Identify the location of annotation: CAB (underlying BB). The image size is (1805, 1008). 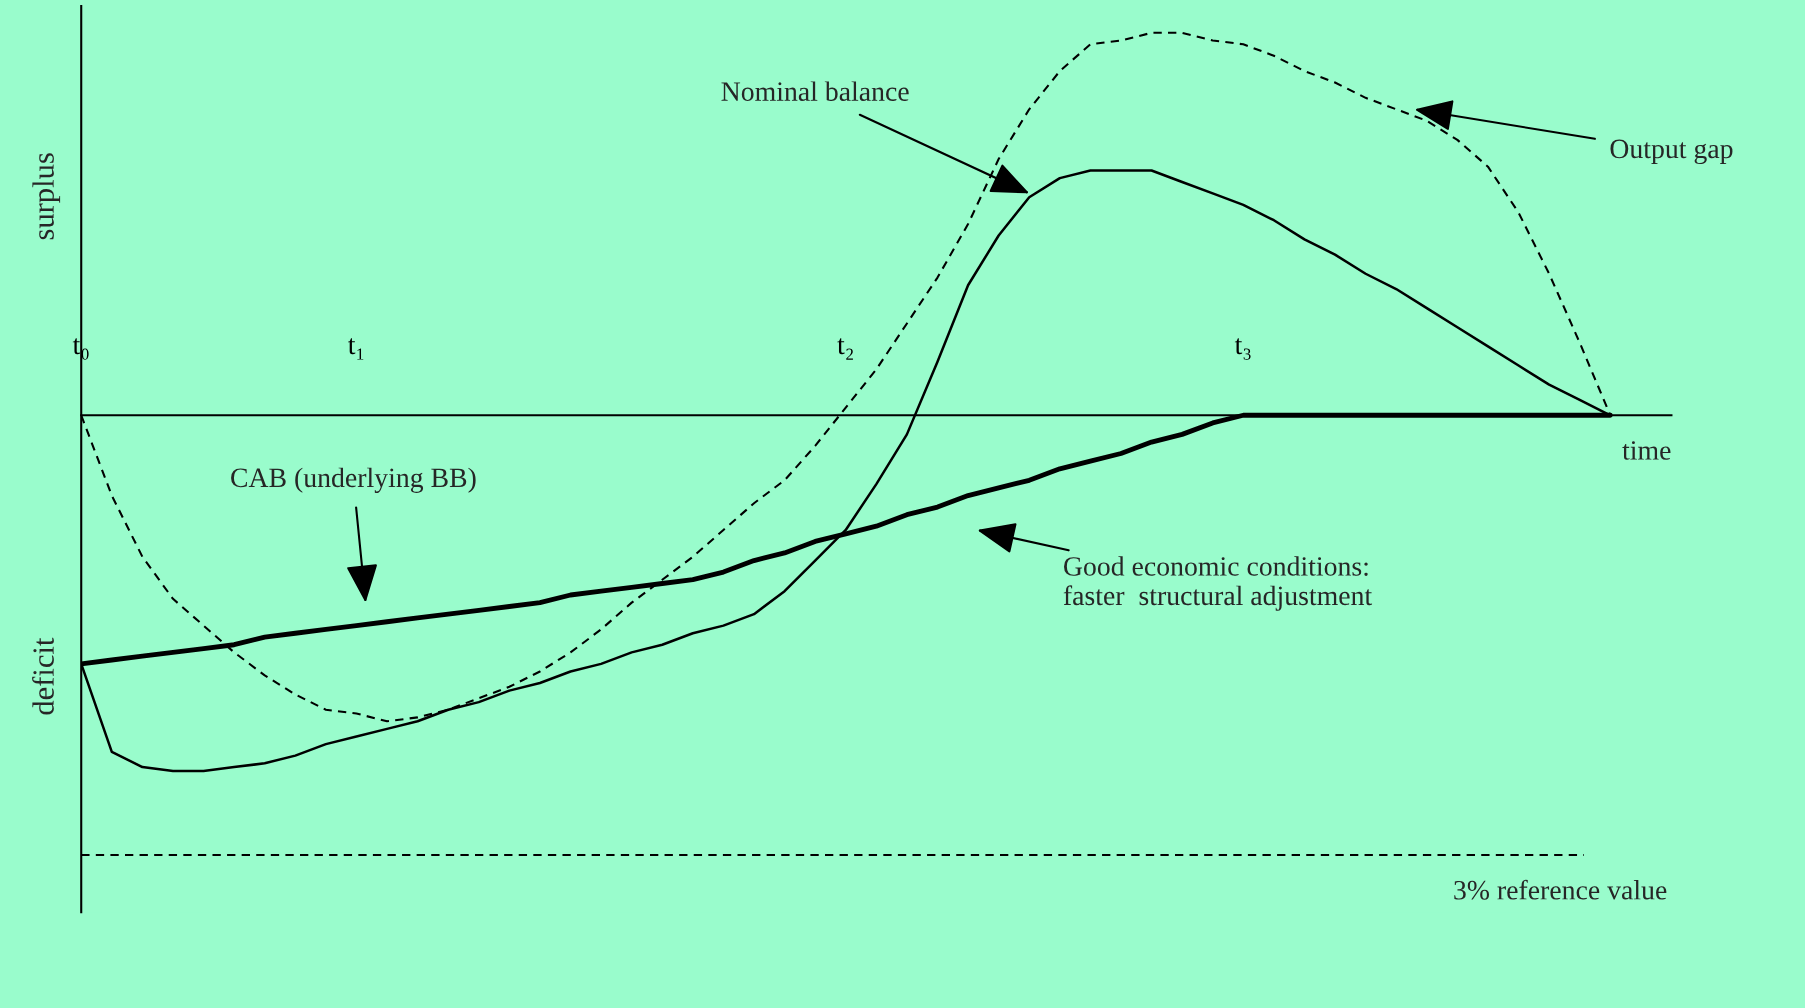
(353, 480).